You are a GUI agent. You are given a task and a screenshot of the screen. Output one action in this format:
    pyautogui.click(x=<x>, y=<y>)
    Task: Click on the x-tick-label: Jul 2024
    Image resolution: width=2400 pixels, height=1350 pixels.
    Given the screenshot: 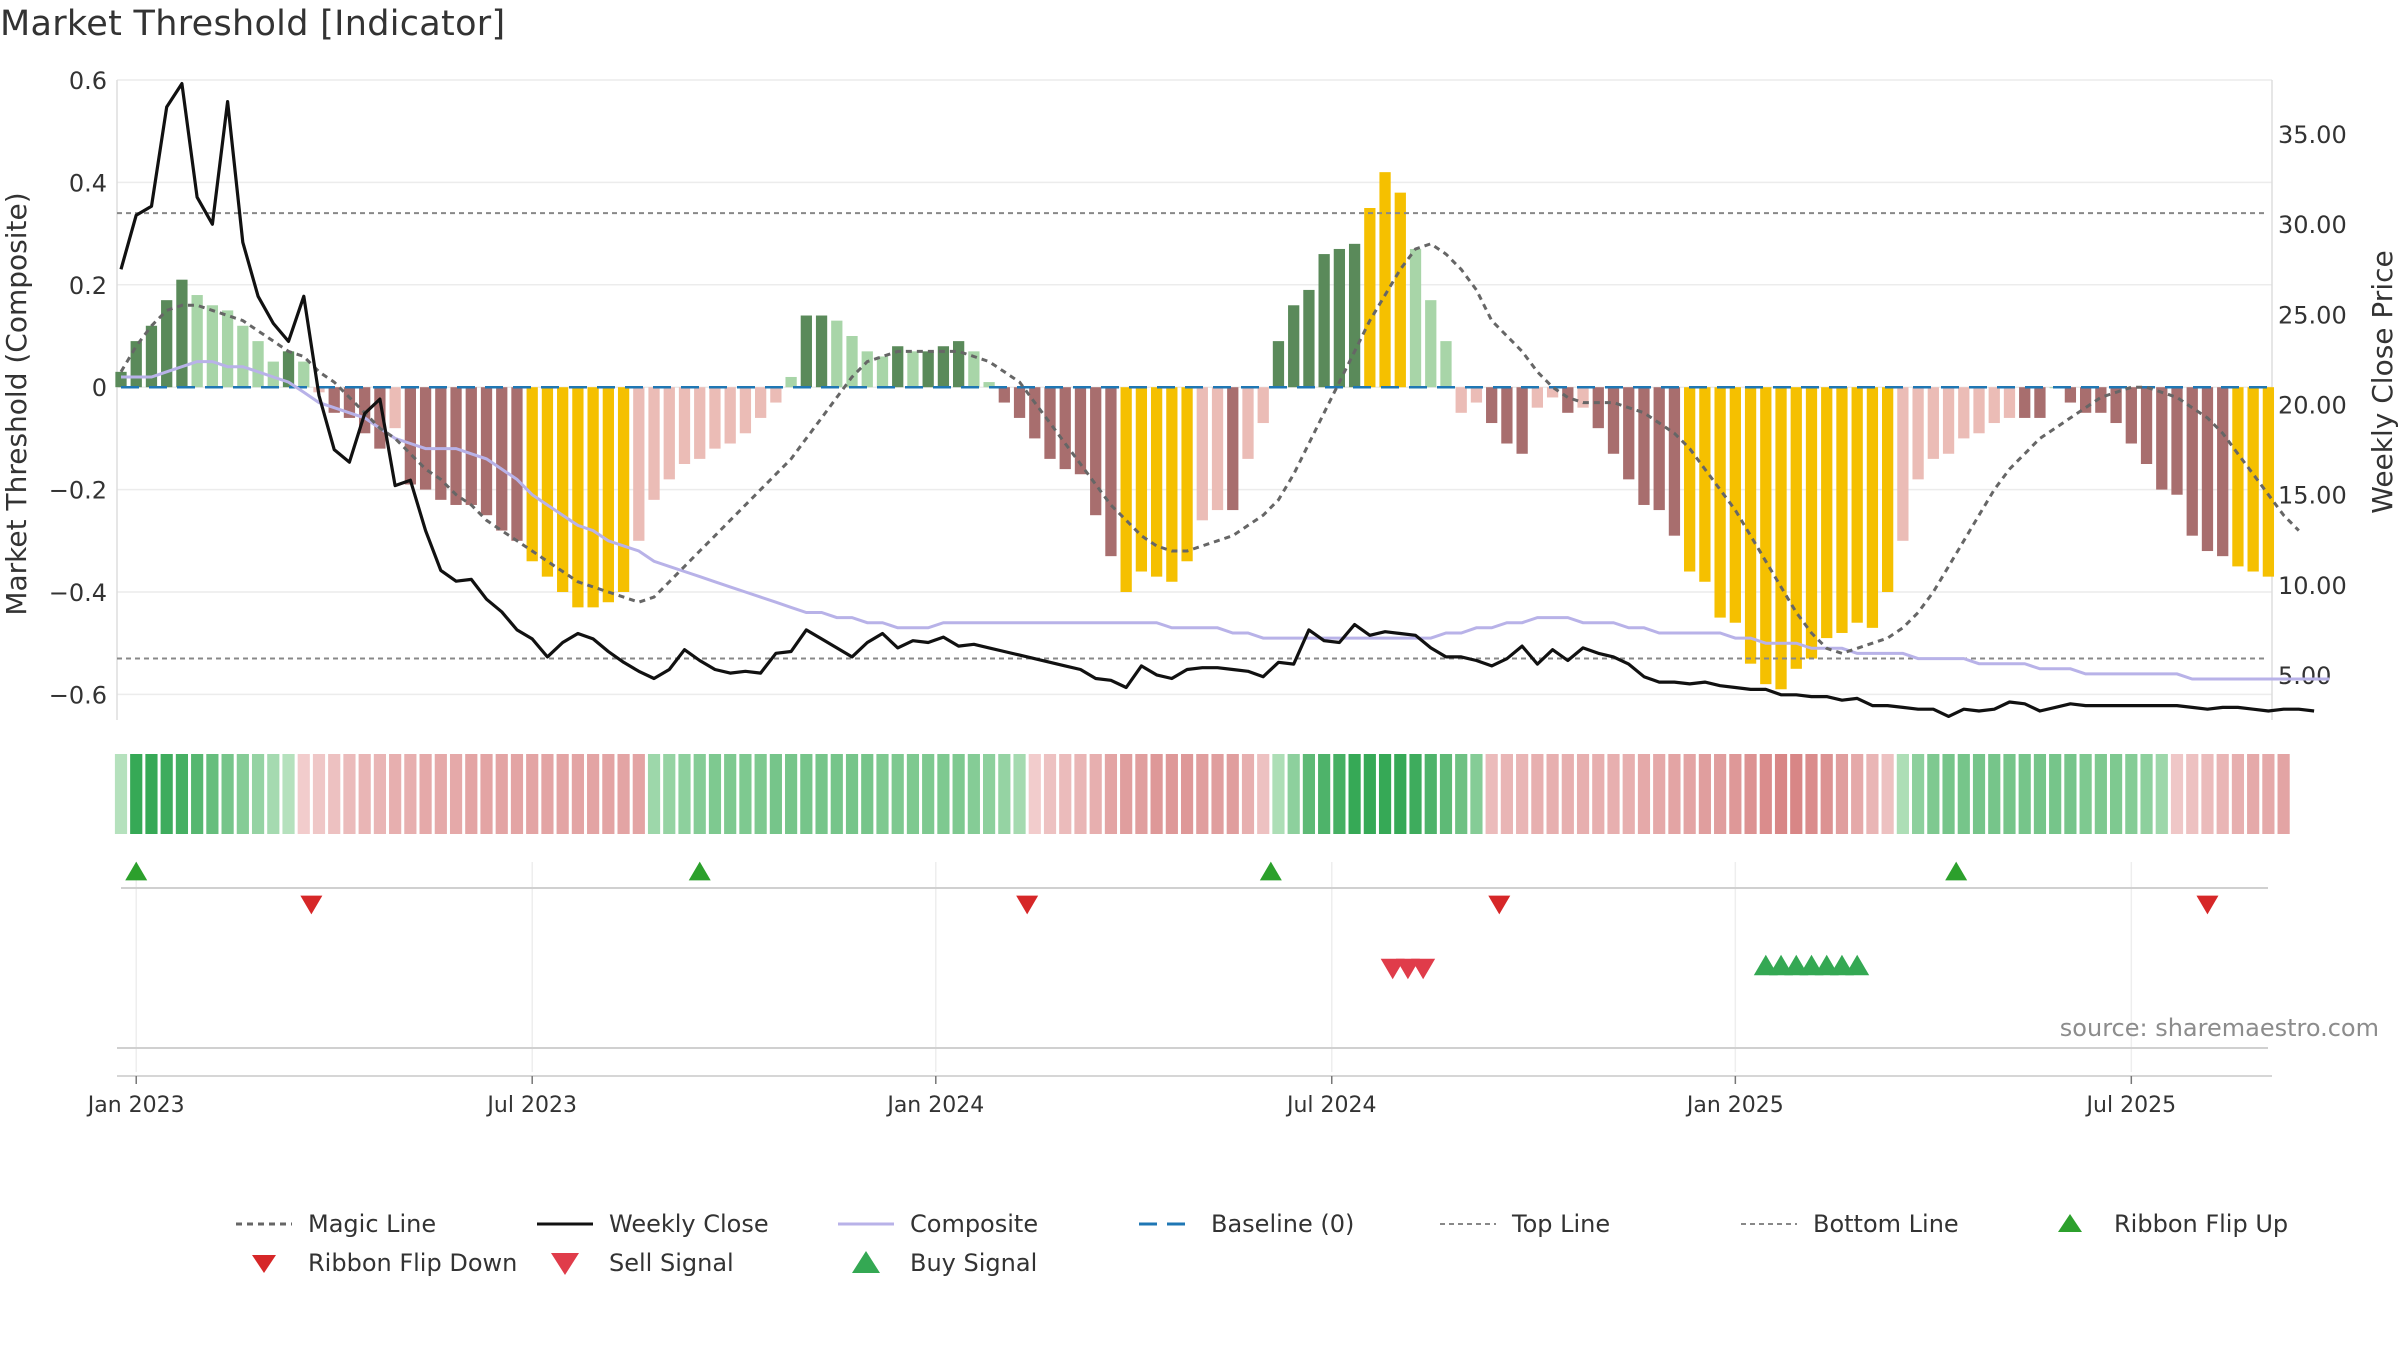 What is the action you would take?
    pyautogui.click(x=1331, y=1105)
    